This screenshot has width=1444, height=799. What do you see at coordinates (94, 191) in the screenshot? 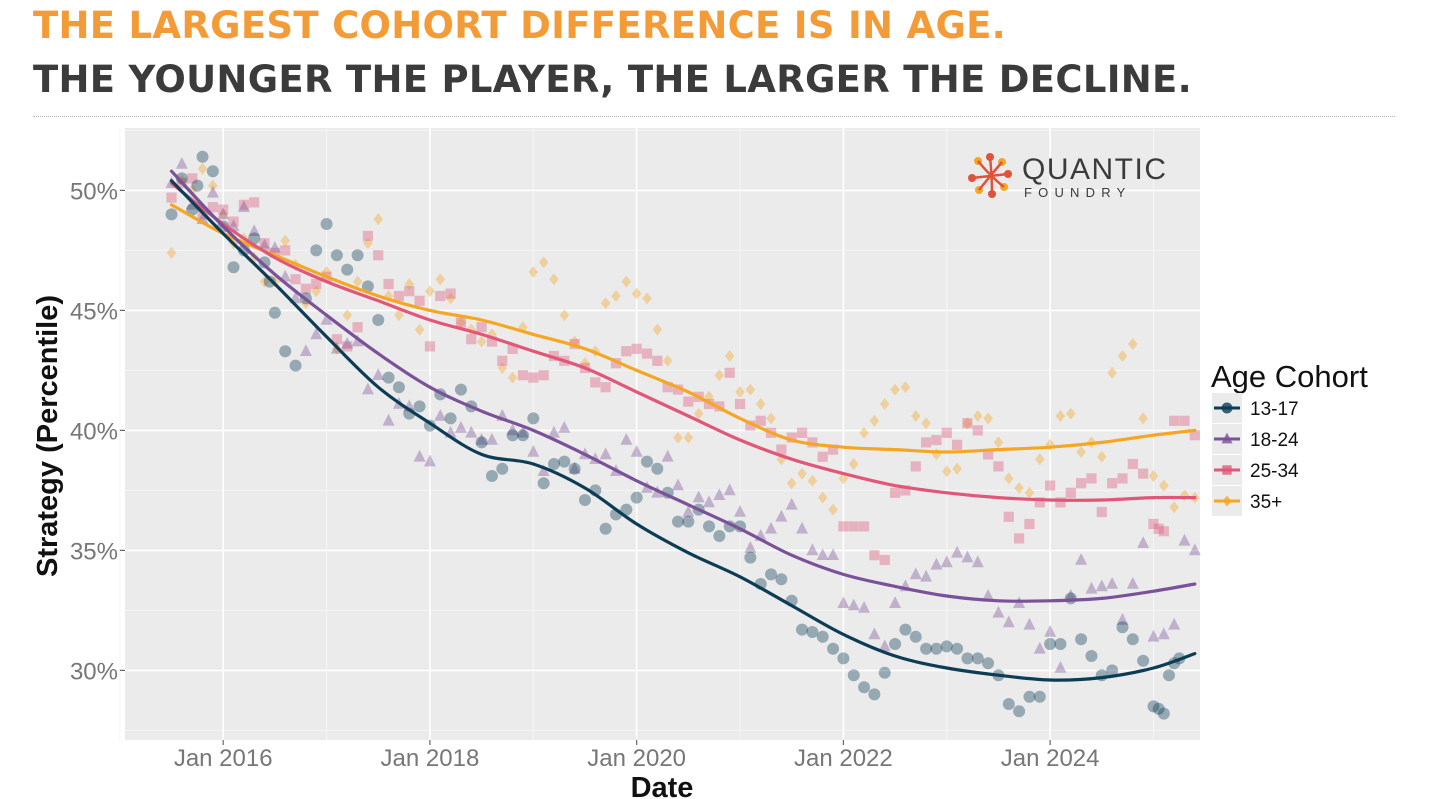
I see `y-tick-label: 50%` at bounding box center [94, 191].